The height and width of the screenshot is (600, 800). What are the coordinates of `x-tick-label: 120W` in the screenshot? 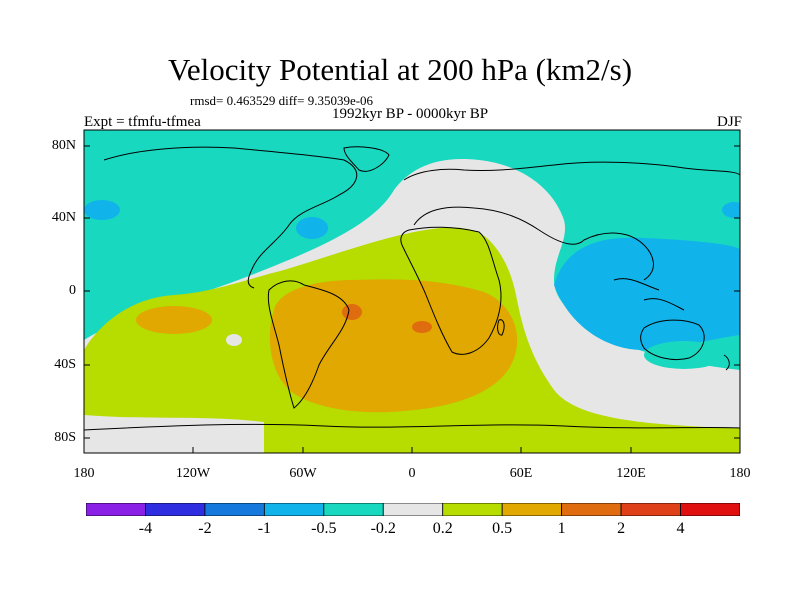 It's located at (193, 473).